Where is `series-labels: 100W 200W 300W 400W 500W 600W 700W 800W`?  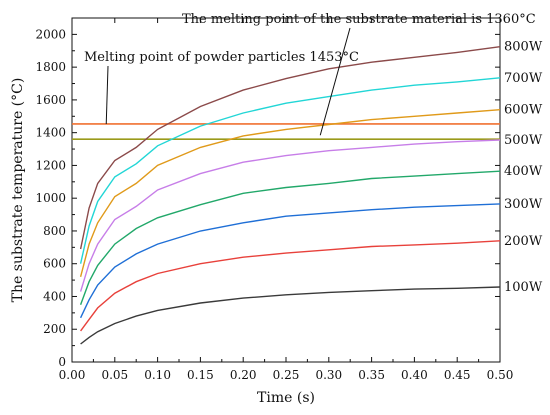 series-labels: 100W 200W 300W 400W 500W 600W 700W 800W is located at coordinates (523, 167).